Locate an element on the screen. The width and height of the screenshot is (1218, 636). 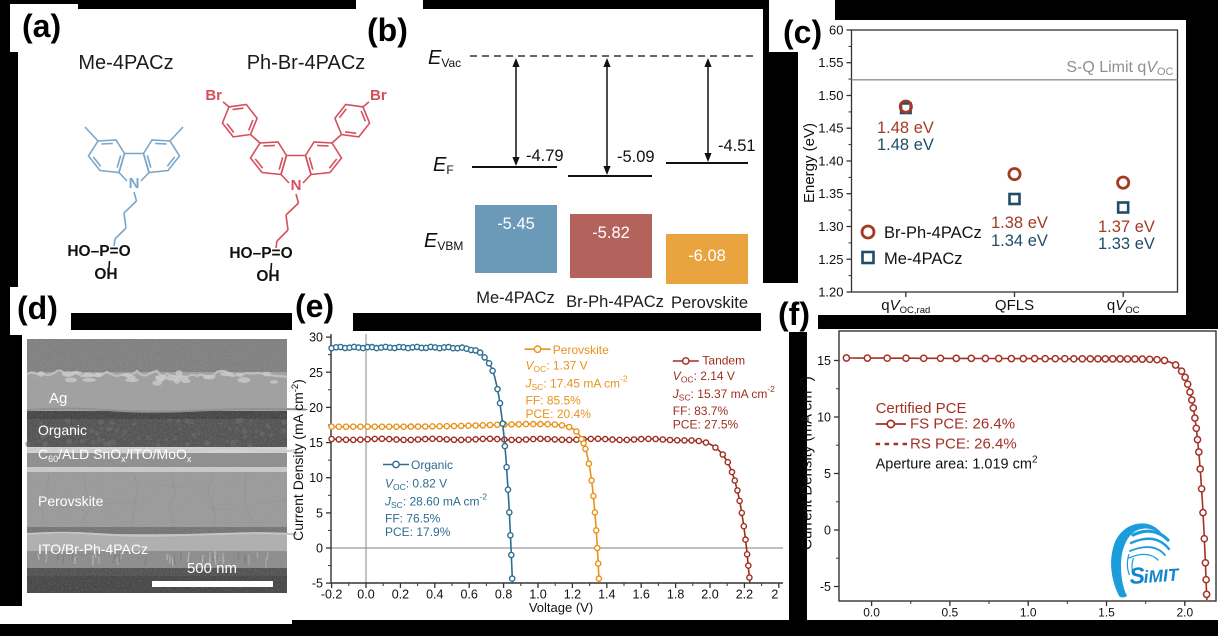
svg-text: QFLS is located at coordinates (1014, 305).